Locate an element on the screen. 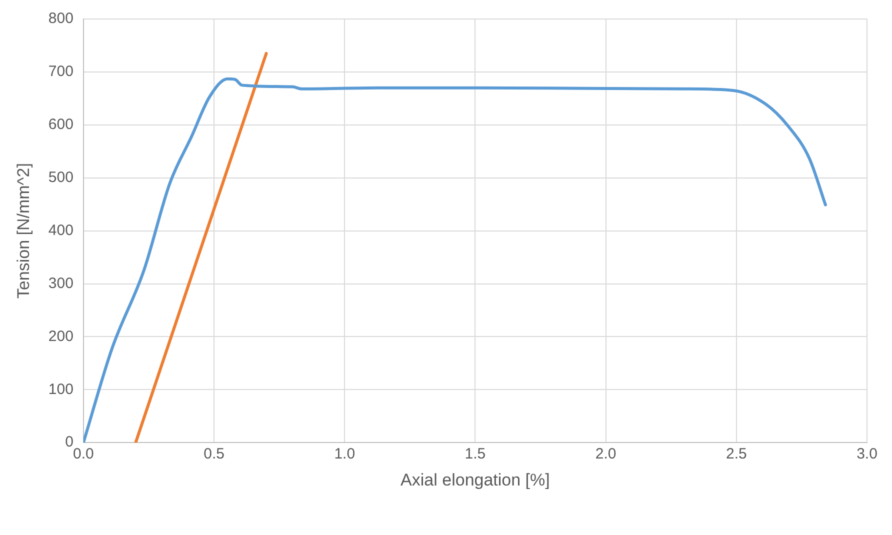  x-tick-label: 3.0 is located at coordinates (867, 454).